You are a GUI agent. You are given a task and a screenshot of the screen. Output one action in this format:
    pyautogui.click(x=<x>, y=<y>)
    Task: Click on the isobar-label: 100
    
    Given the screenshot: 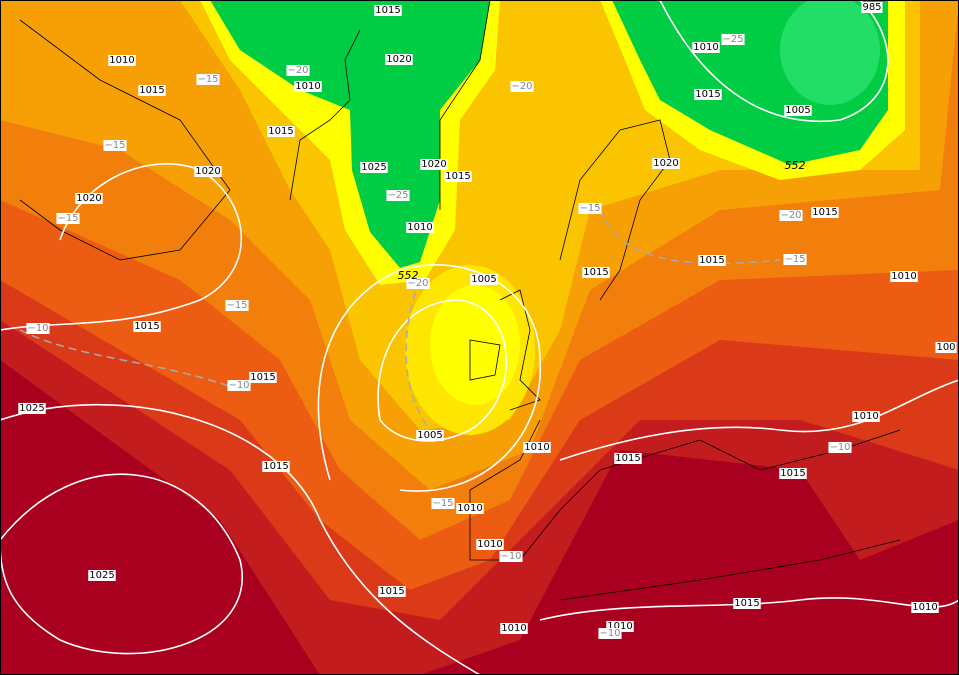 What is the action you would take?
    pyautogui.click(x=945, y=347)
    